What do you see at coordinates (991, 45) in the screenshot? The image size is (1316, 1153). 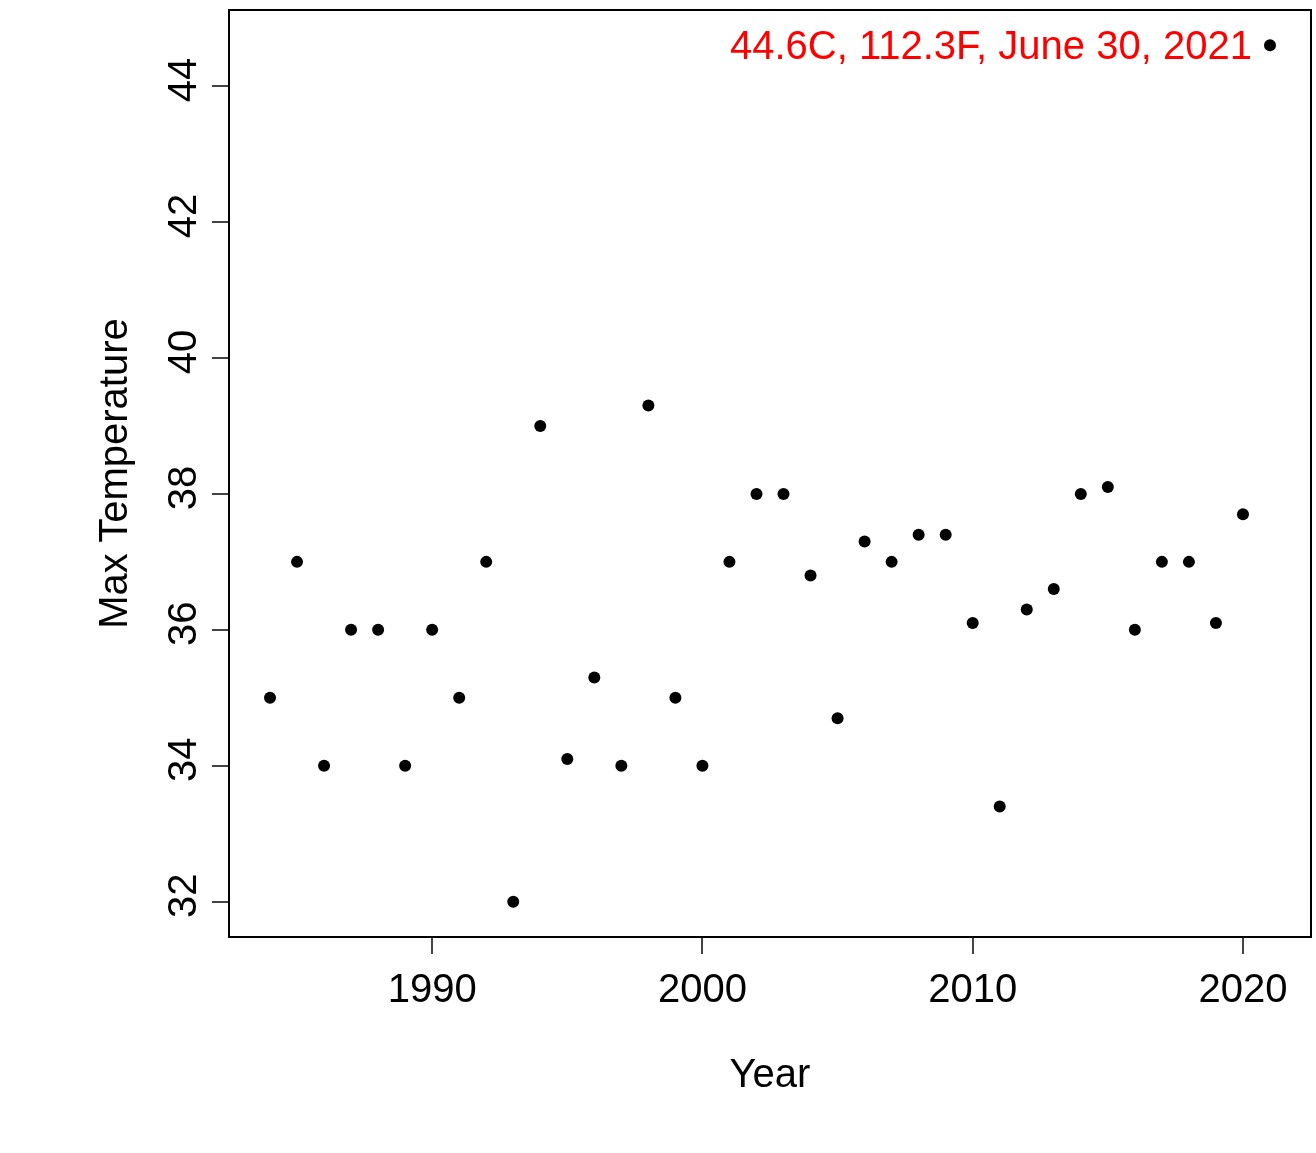 I see `annotation: 44.6C, 112.3F, June 30, 2021` at bounding box center [991, 45].